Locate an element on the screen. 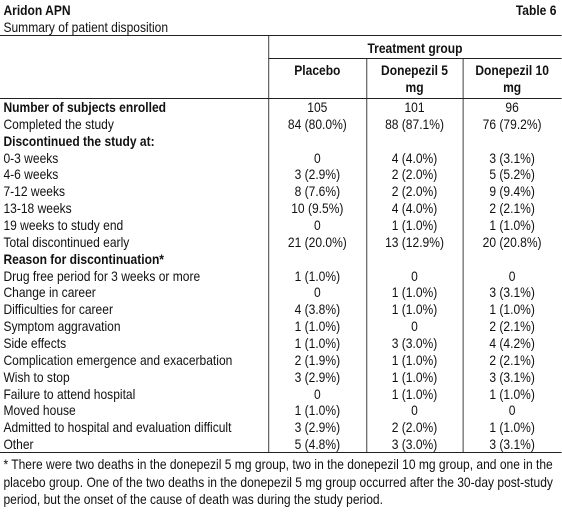 This screenshot has width=562, height=527. row-label: 13-18 weeks is located at coordinates (37, 208).